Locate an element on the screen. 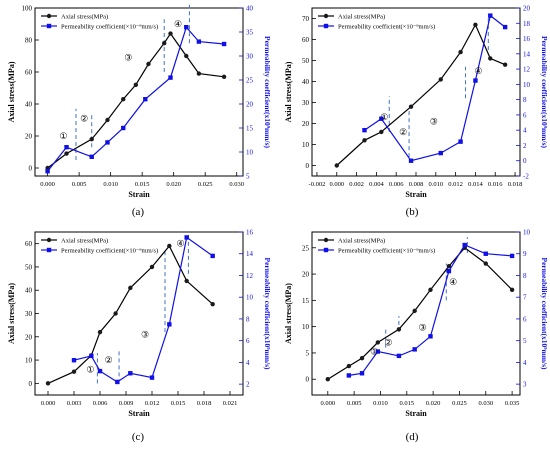  panel-label: (d) is located at coordinates (412, 437).